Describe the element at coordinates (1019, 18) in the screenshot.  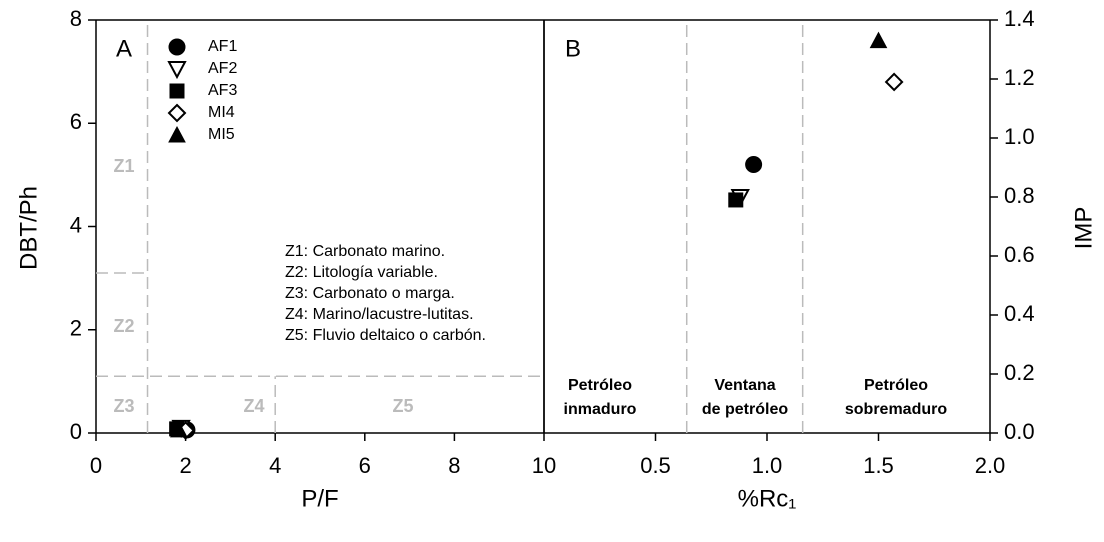
I see `y-tick-label: 1.4` at that location.